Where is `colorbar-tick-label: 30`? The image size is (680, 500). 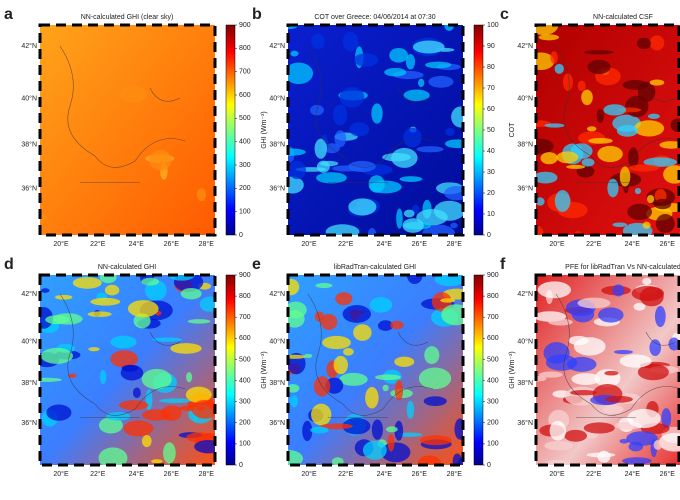 colorbar-tick-label: 30 is located at coordinates (491, 172).